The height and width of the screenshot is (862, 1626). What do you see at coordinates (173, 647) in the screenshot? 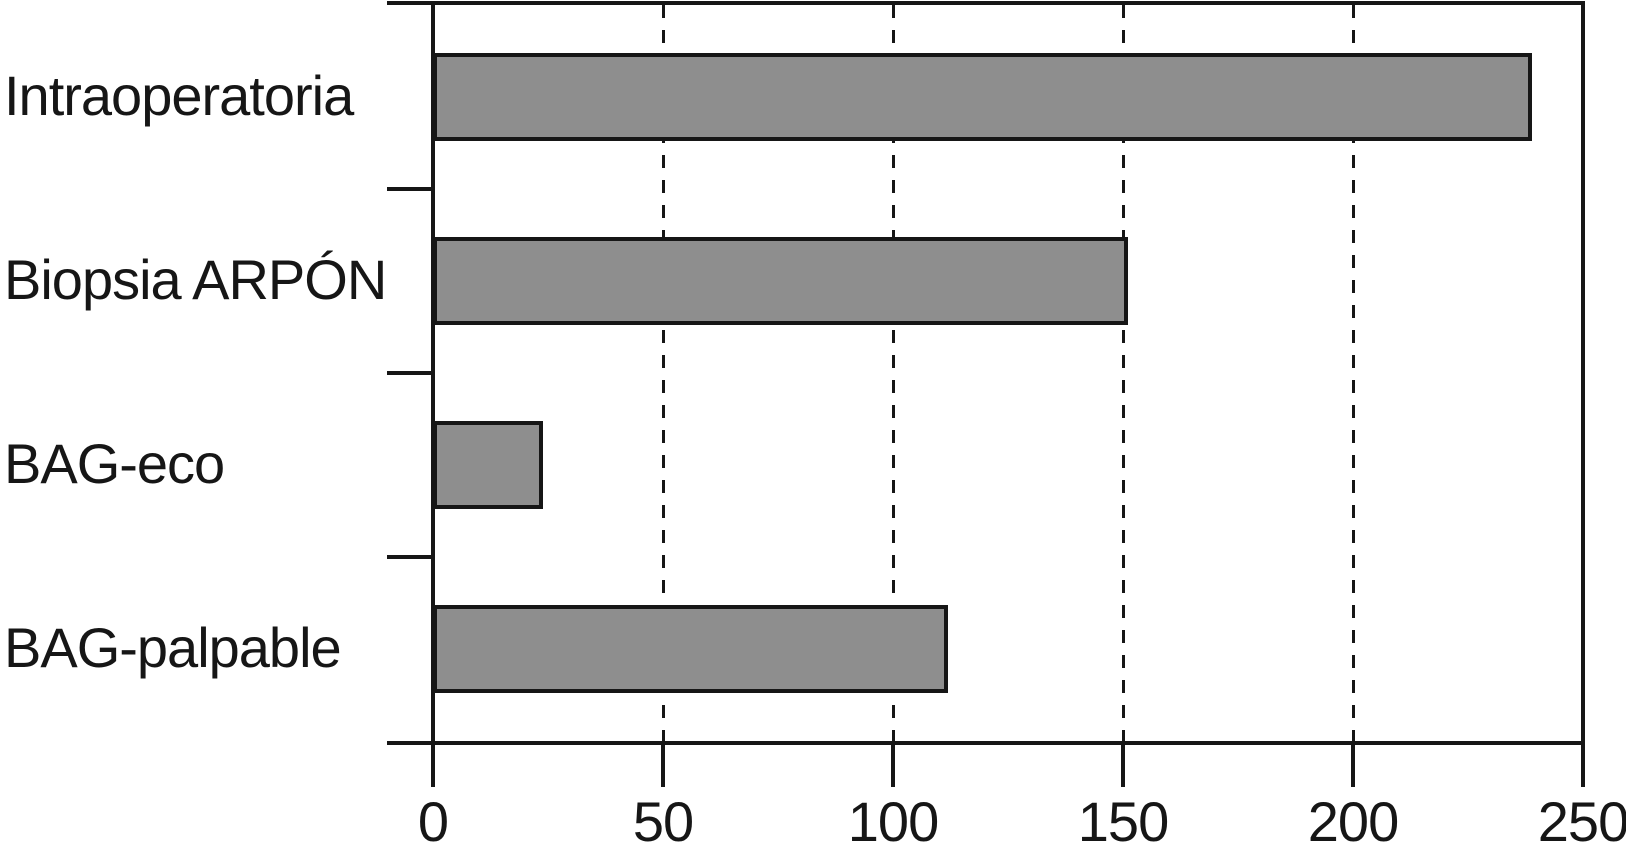
I see `category-label: BAG-palpable` at bounding box center [173, 647].